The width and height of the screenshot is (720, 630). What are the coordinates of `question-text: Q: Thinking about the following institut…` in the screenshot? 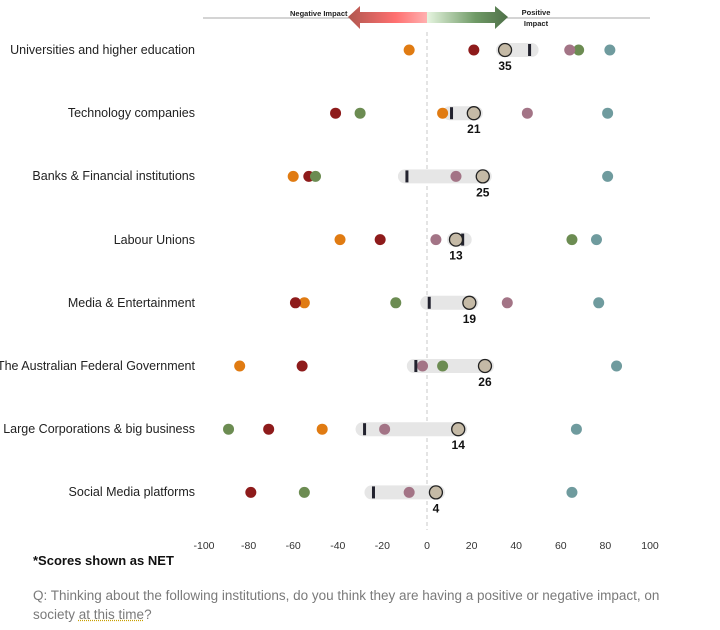 It's located at (363, 605).